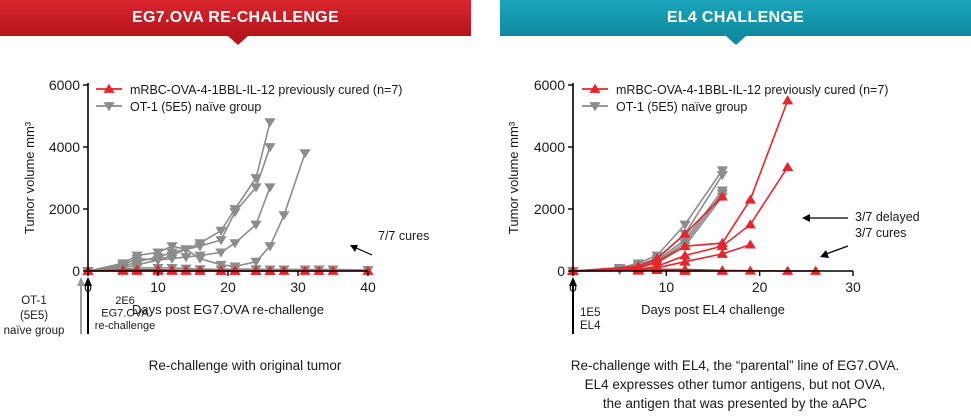 The image size is (971, 416). I want to click on chart2-ytick-label-4000: 4000, so click(549, 147).